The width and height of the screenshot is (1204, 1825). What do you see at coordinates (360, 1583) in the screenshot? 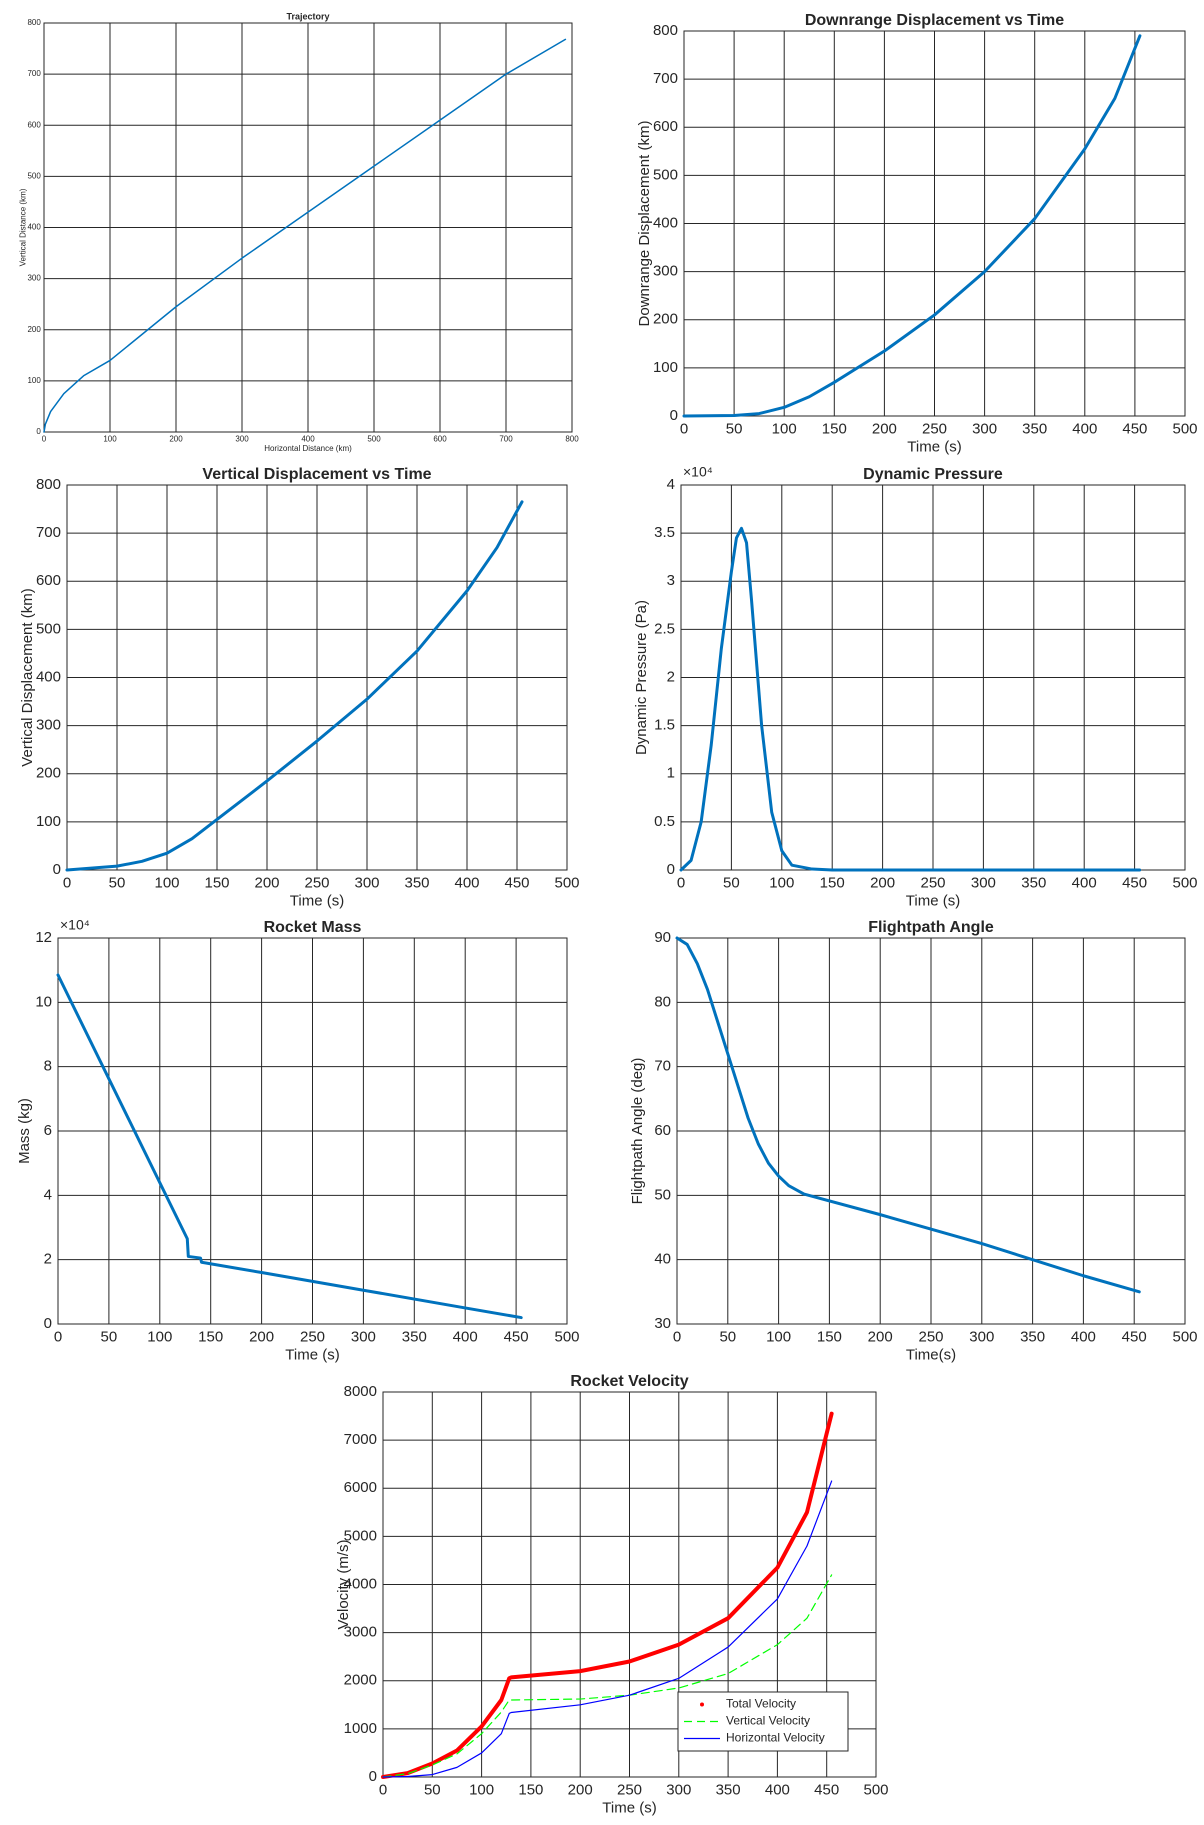
I see `y-tick-label: 4000` at bounding box center [360, 1583].